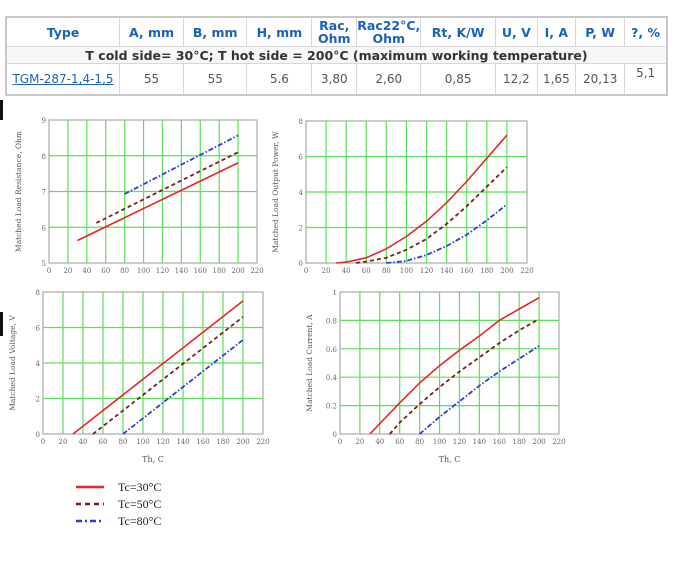  I want to click on cell-rac: 3,80, so click(334, 79).